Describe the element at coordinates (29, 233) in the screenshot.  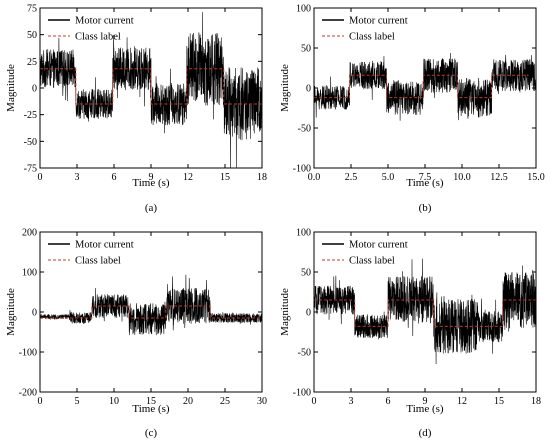
I see `y-tick-label: 200` at that location.